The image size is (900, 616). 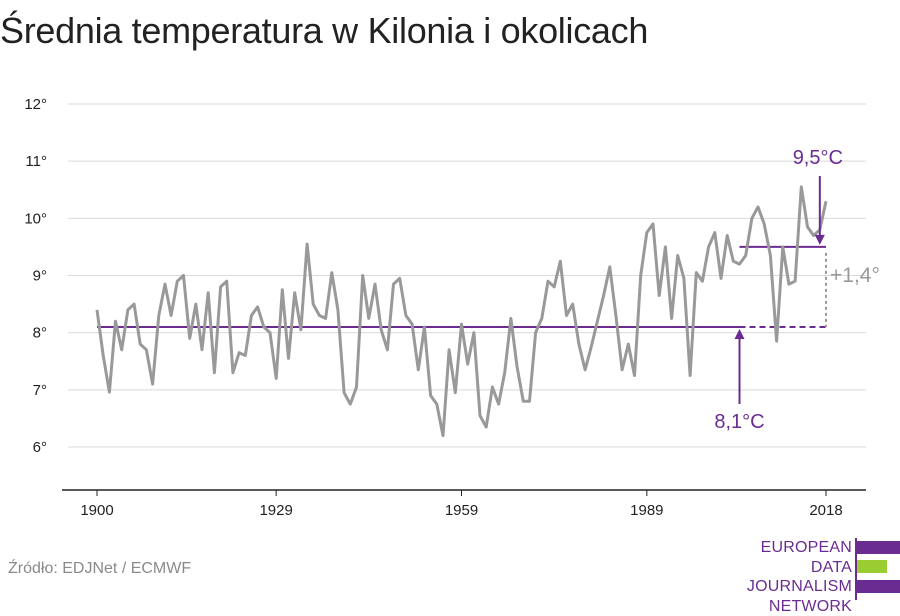 What do you see at coordinates (820, 240) in the screenshot?
I see `recent-arrow-head` at bounding box center [820, 240].